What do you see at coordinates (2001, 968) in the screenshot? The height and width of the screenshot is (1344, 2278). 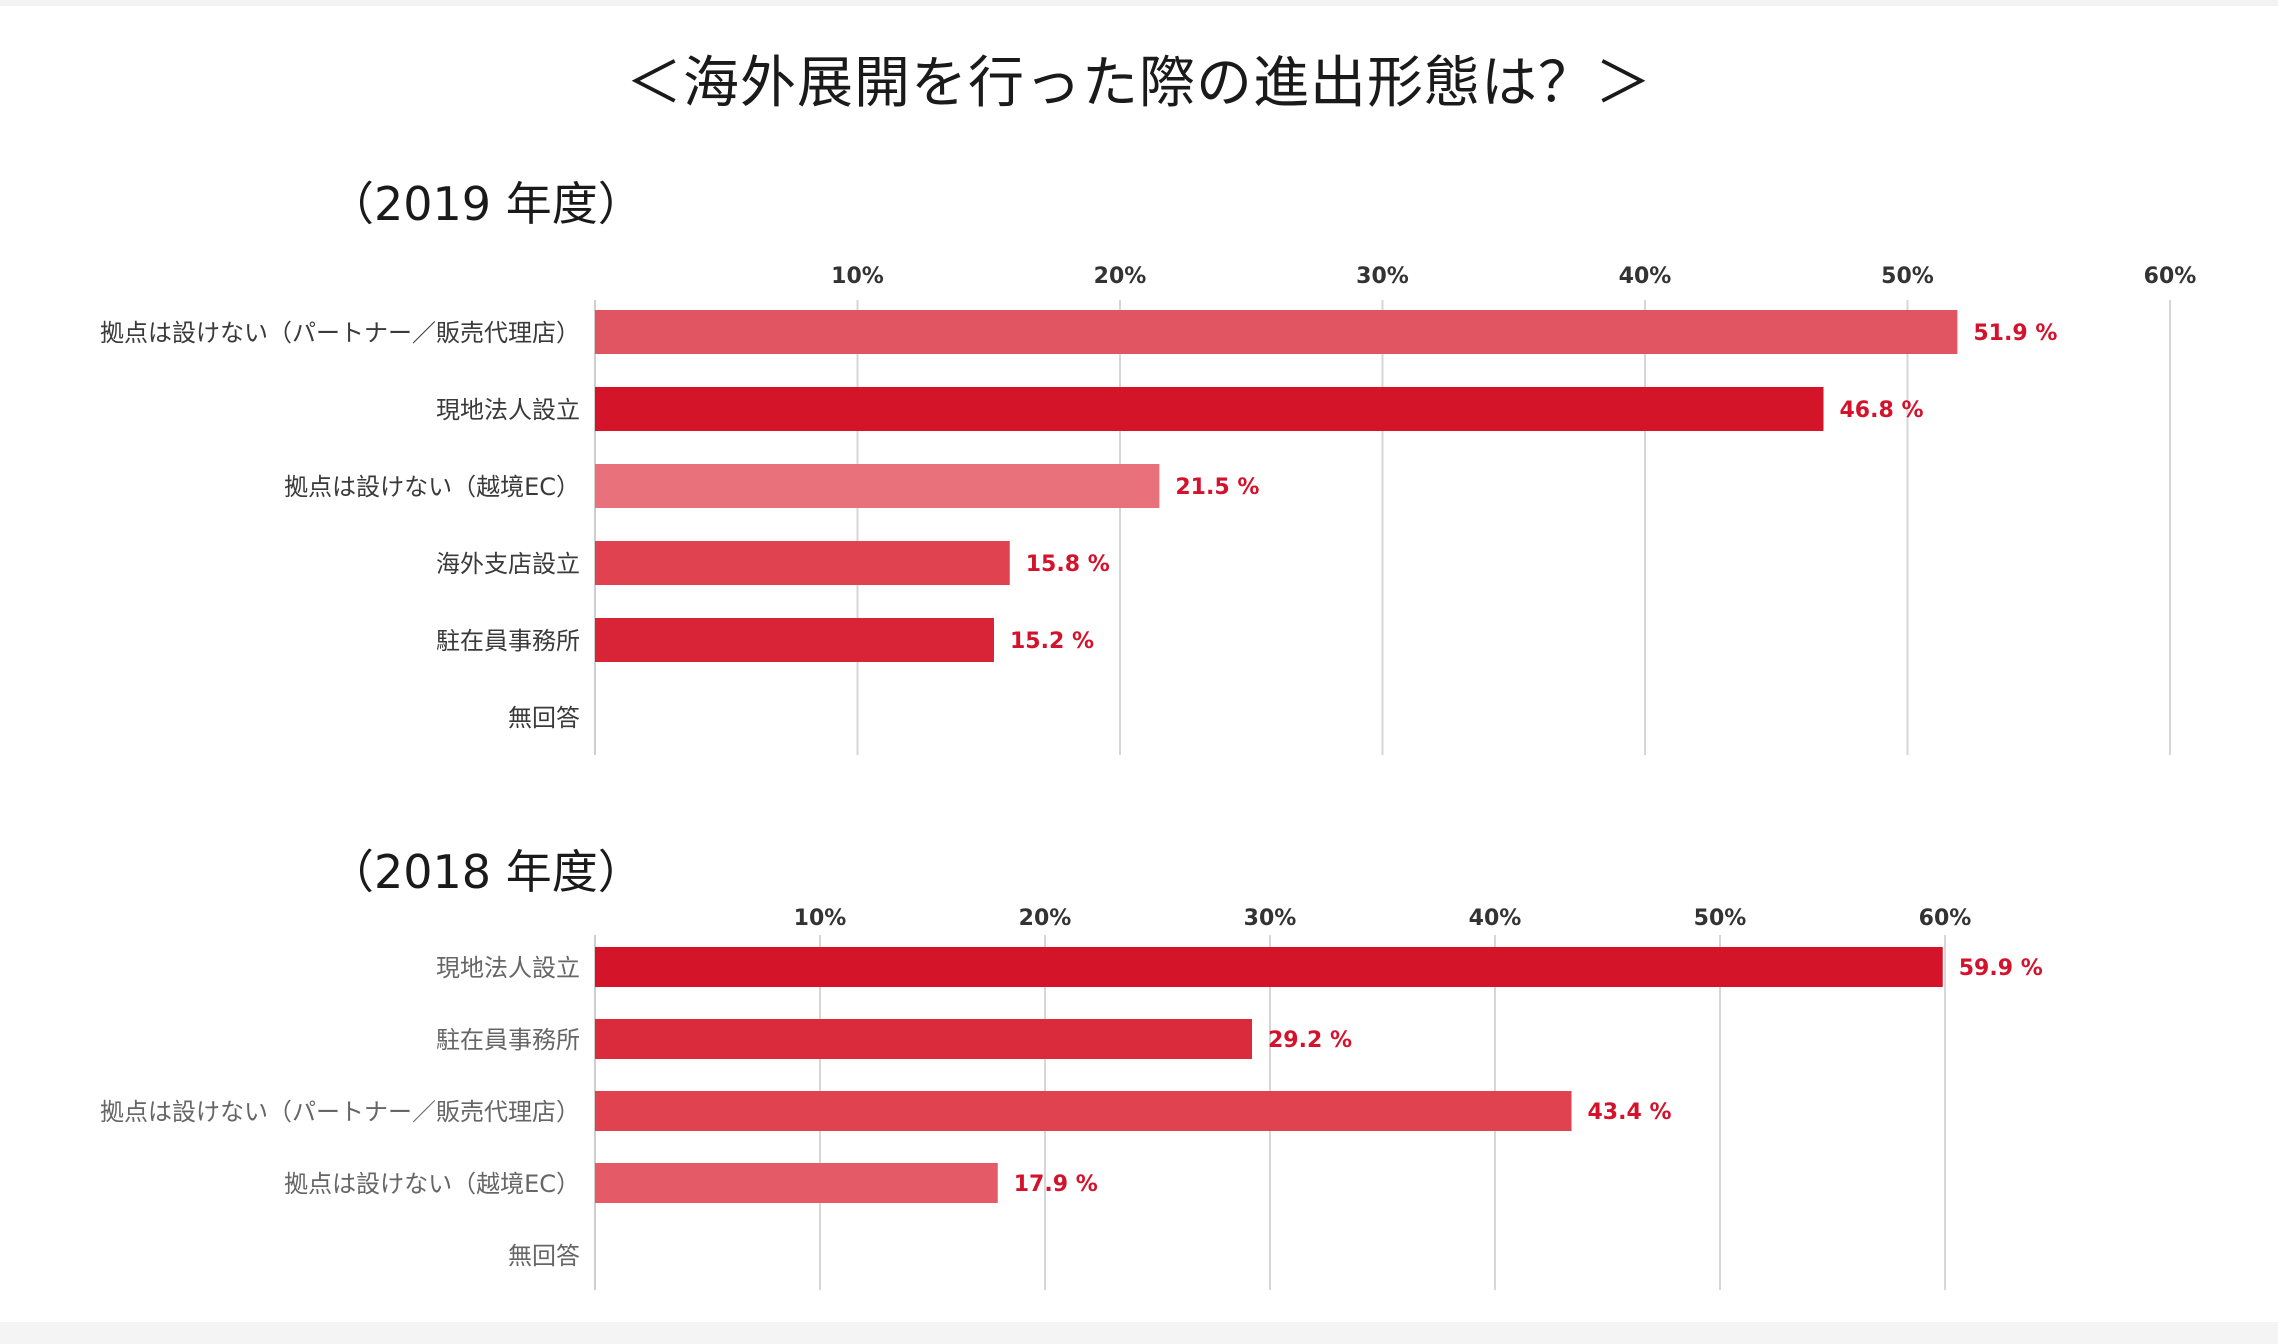 I see `value-label: 59.9 %` at bounding box center [2001, 968].